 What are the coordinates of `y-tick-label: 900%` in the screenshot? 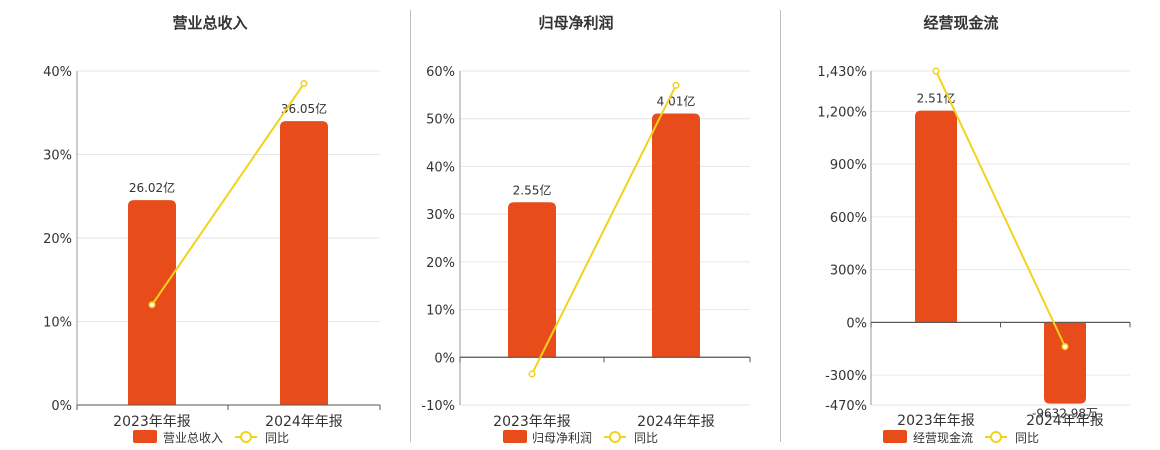 It's located at (848, 165).